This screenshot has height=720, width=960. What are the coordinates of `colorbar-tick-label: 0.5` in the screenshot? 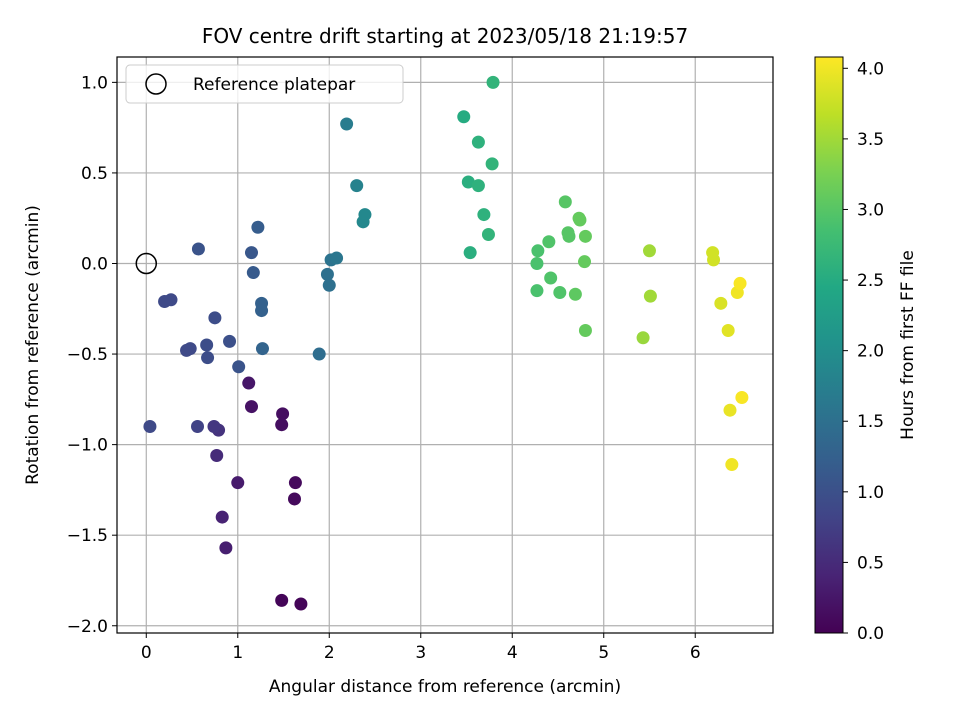 It's located at (870, 563).